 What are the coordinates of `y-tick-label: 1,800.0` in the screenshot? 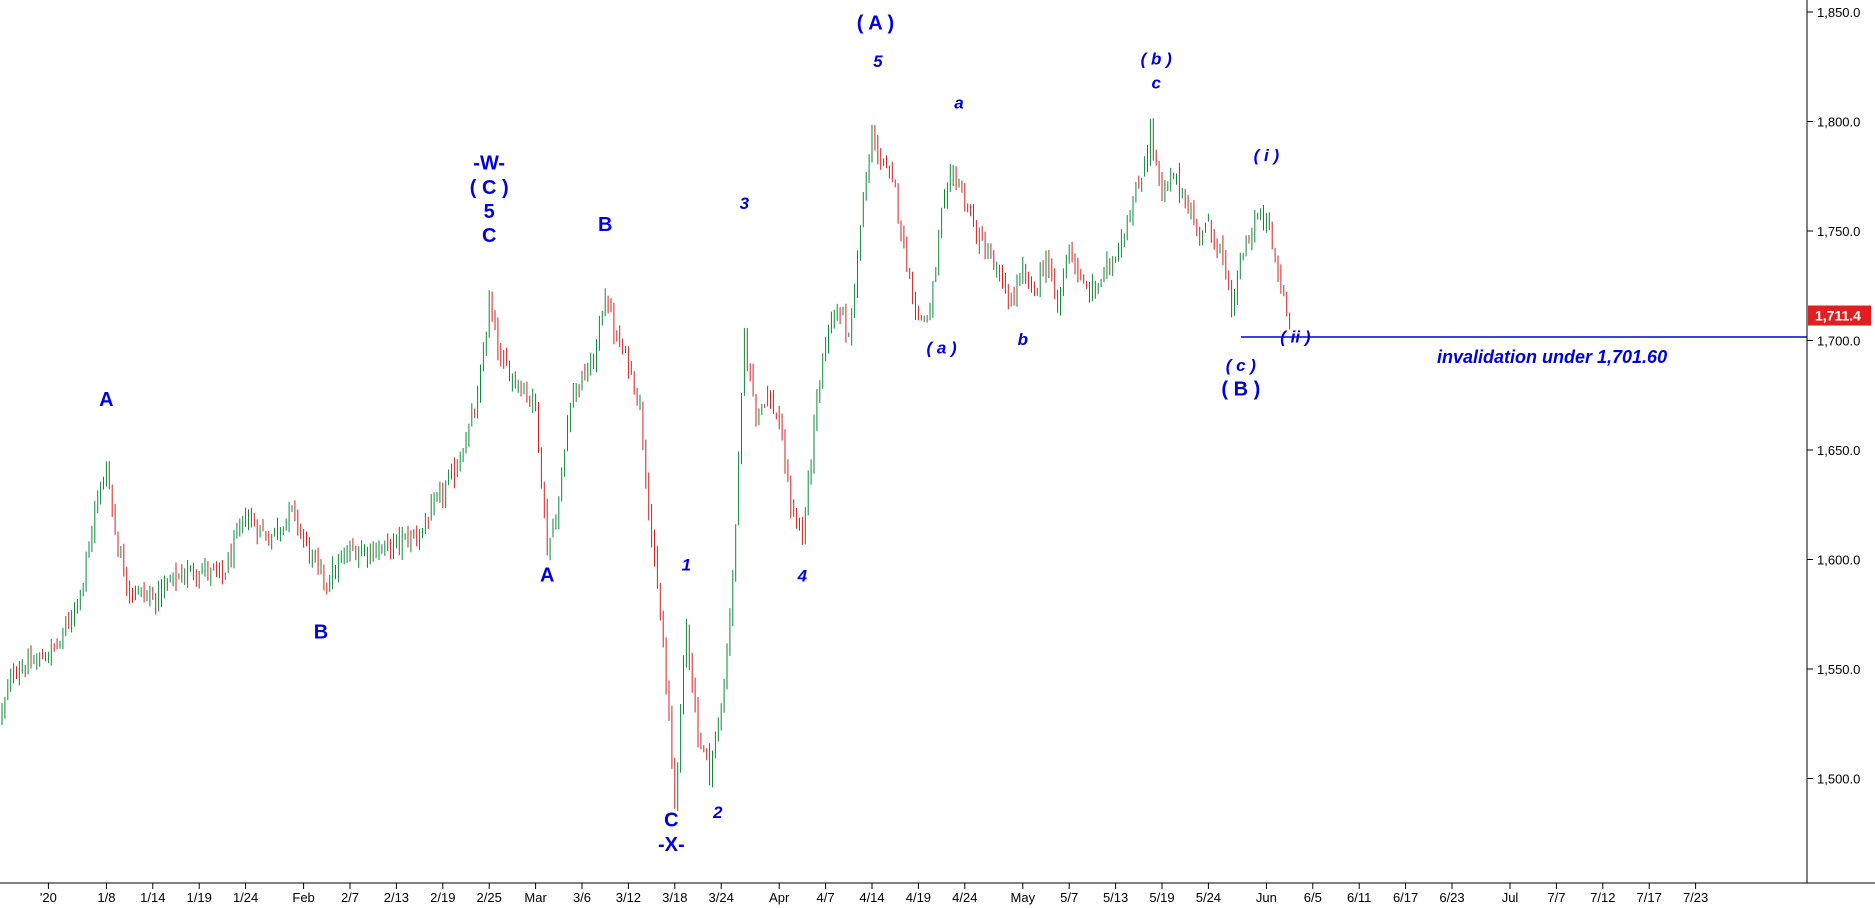 It's located at (1838, 122).